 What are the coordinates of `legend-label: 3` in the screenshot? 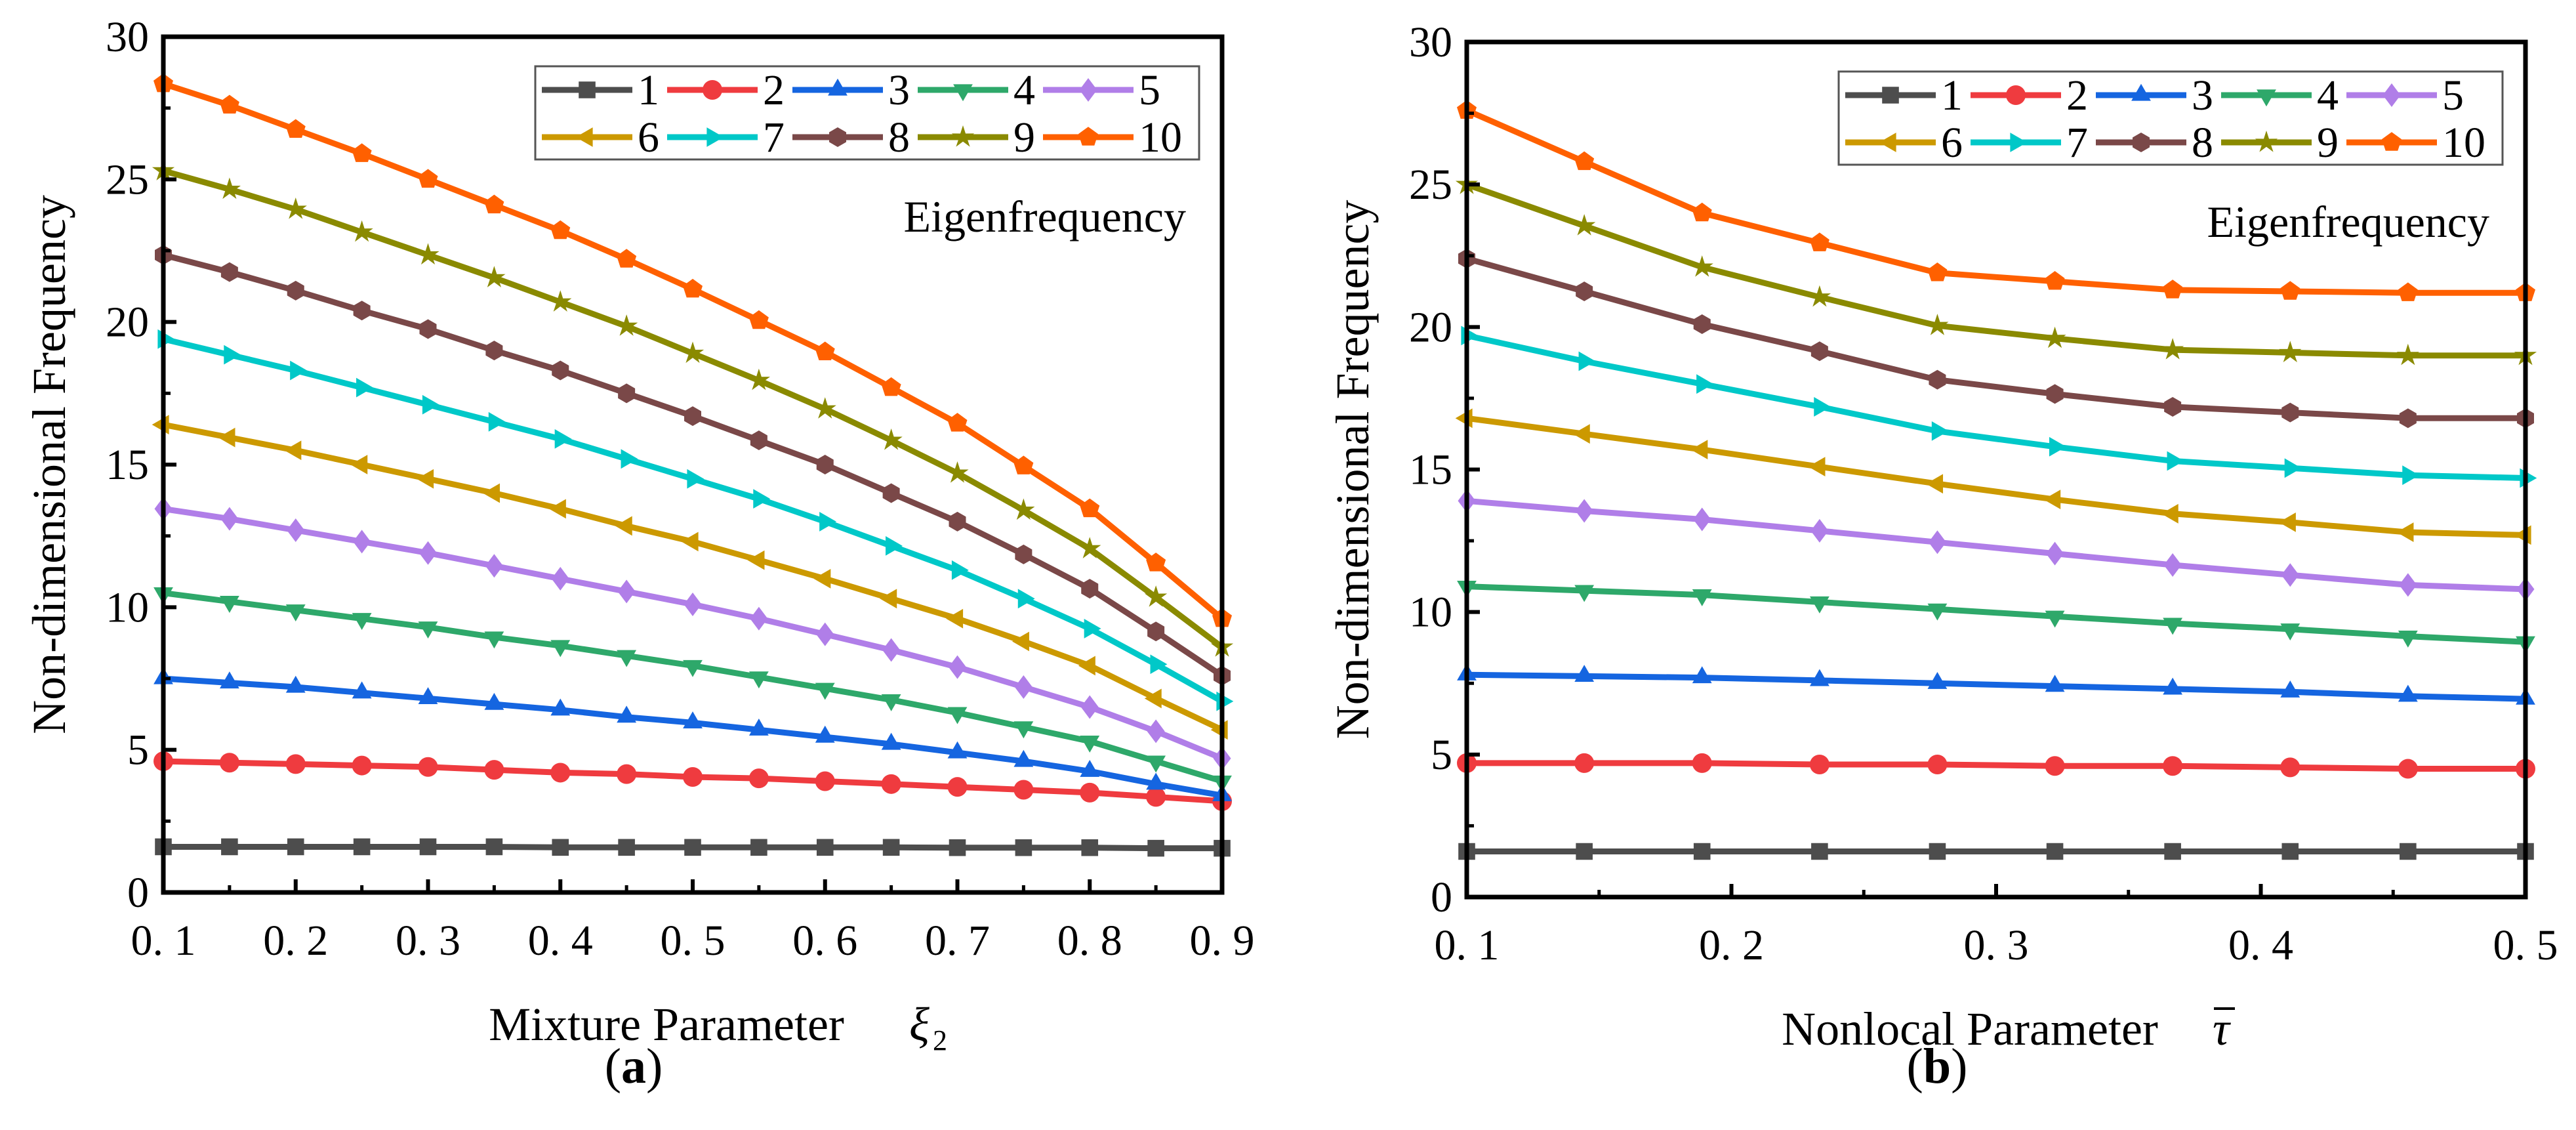 It's located at (899, 90).